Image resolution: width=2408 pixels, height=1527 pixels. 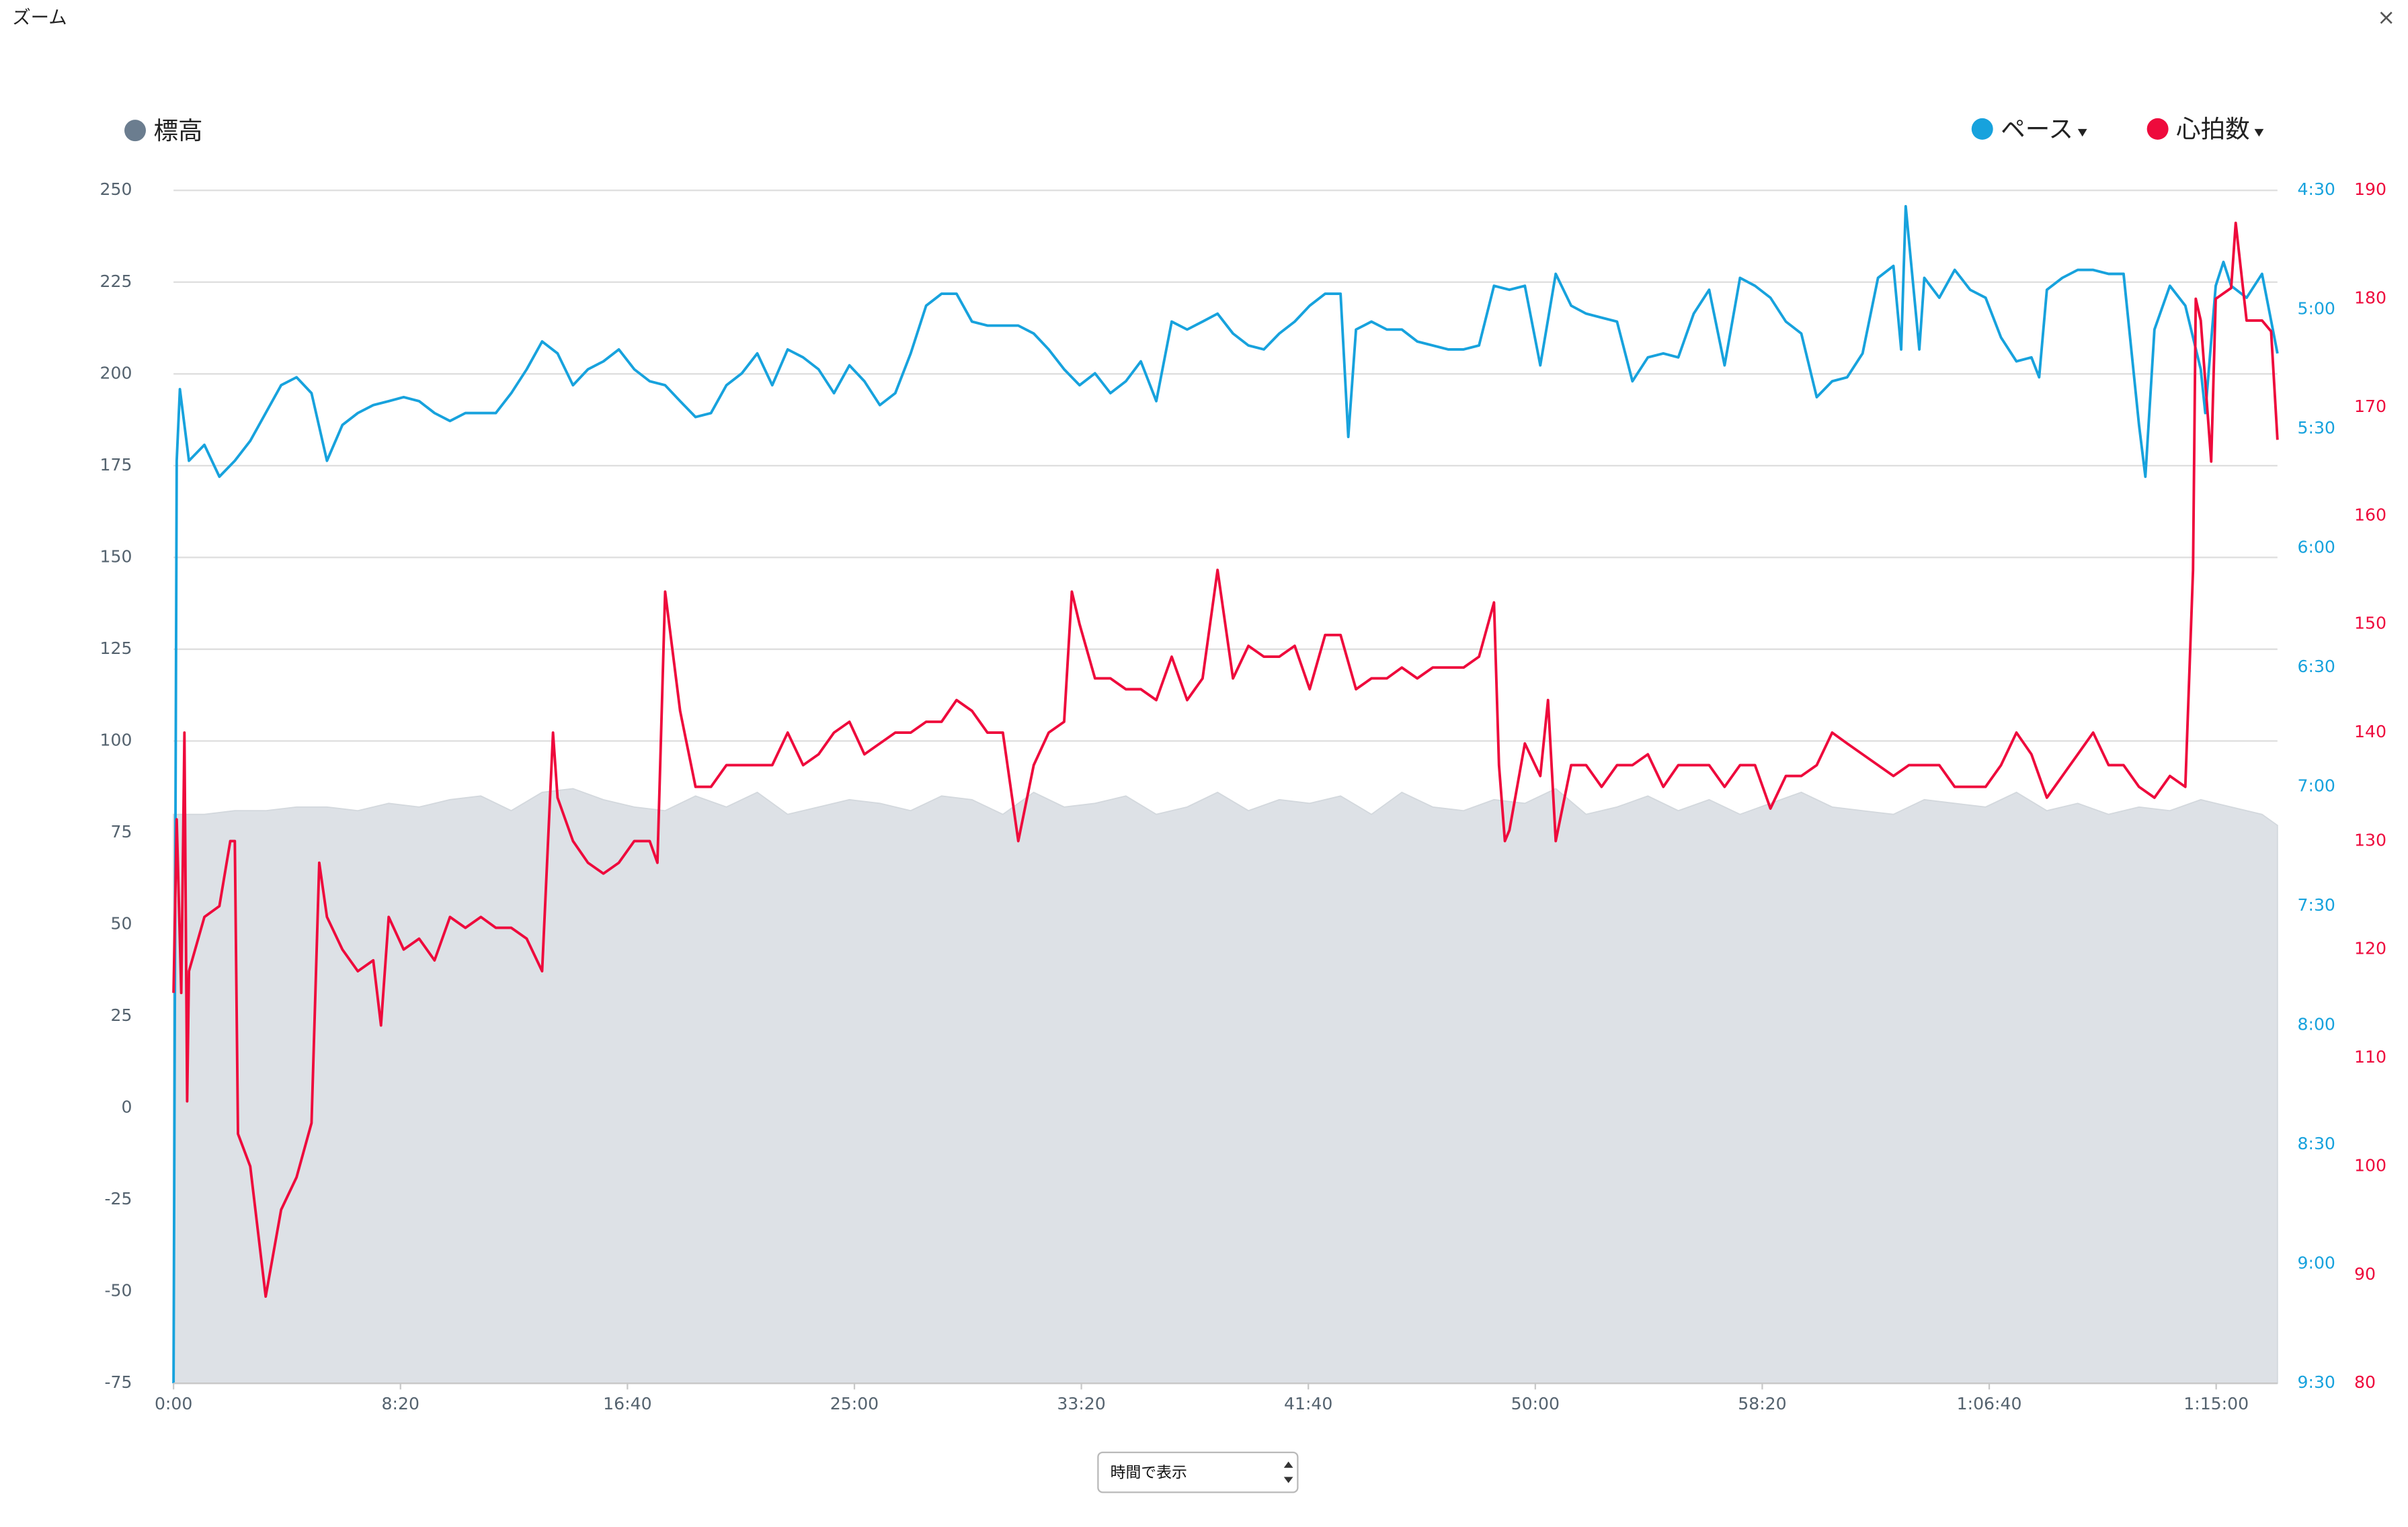 I want to click on legend-item: 心拍数, so click(x=2205, y=129).